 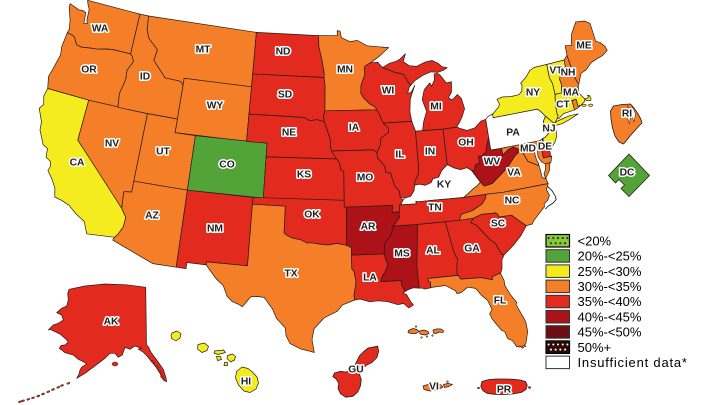 What do you see at coordinates (355, 370) in the screenshot?
I see `svg-text: GU` at bounding box center [355, 370].